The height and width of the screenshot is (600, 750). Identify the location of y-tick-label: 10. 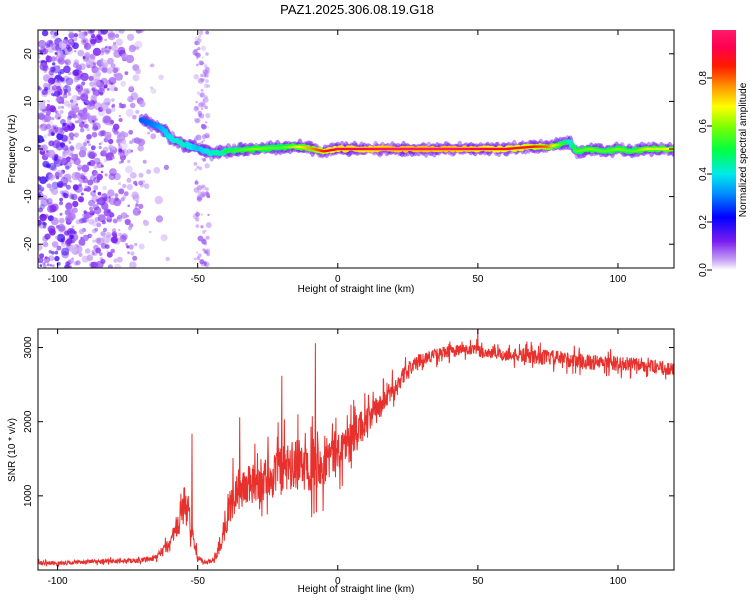
(28, 101).